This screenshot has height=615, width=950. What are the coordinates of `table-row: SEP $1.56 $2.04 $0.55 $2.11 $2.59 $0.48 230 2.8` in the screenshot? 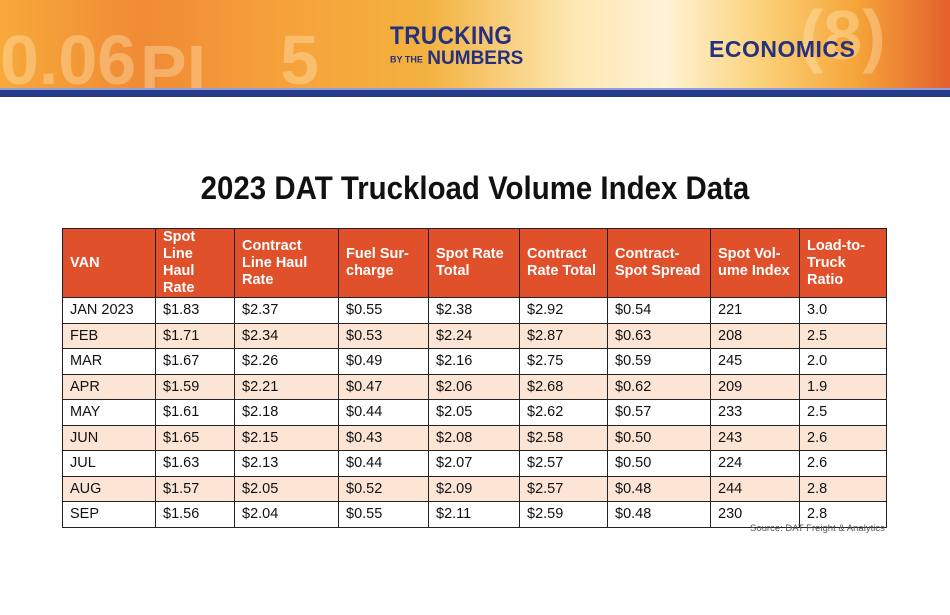 It's located at (474, 514).